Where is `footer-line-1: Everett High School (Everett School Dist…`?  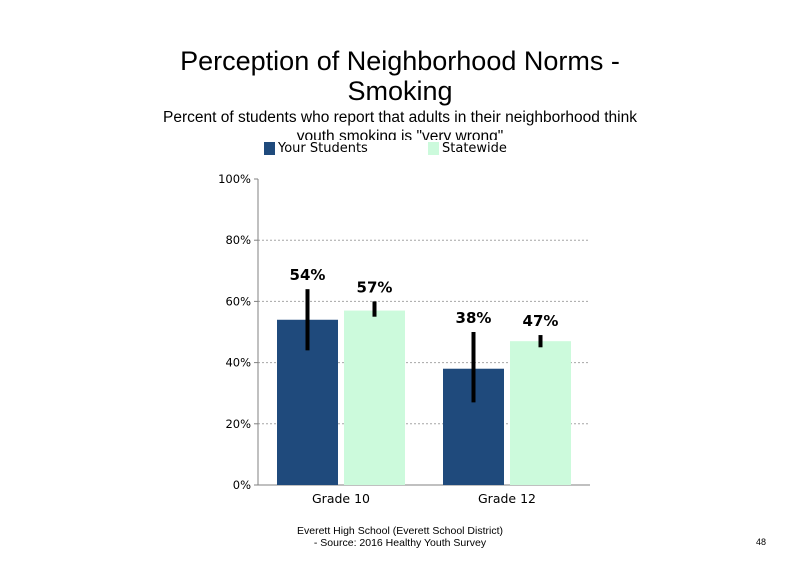 footer-line-1: Everett High School (Everett School Dist… is located at coordinates (400, 531).